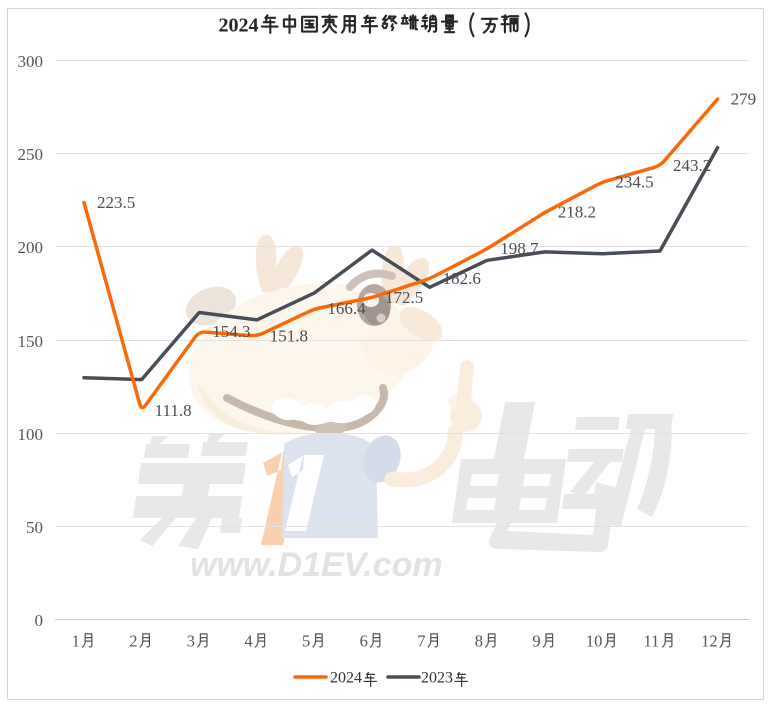 The height and width of the screenshot is (707, 770). Describe the element at coordinates (421, 641) in the screenshot. I see `svg-text: 7` at that location.